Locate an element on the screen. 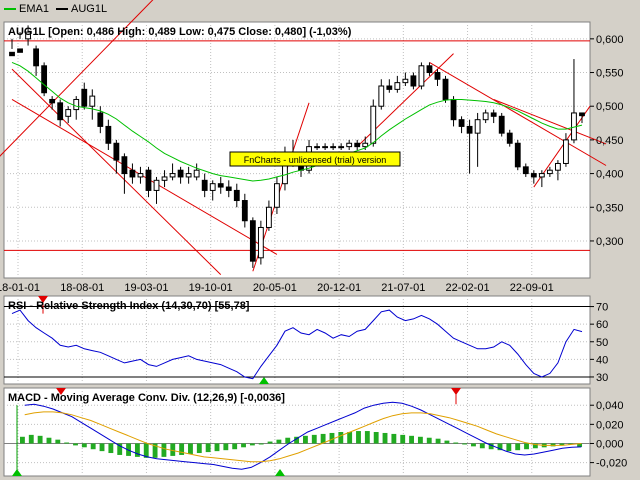 This screenshot has width=640, height=480. legend-bar: EMA1 AUG1L is located at coordinates (320, 10).